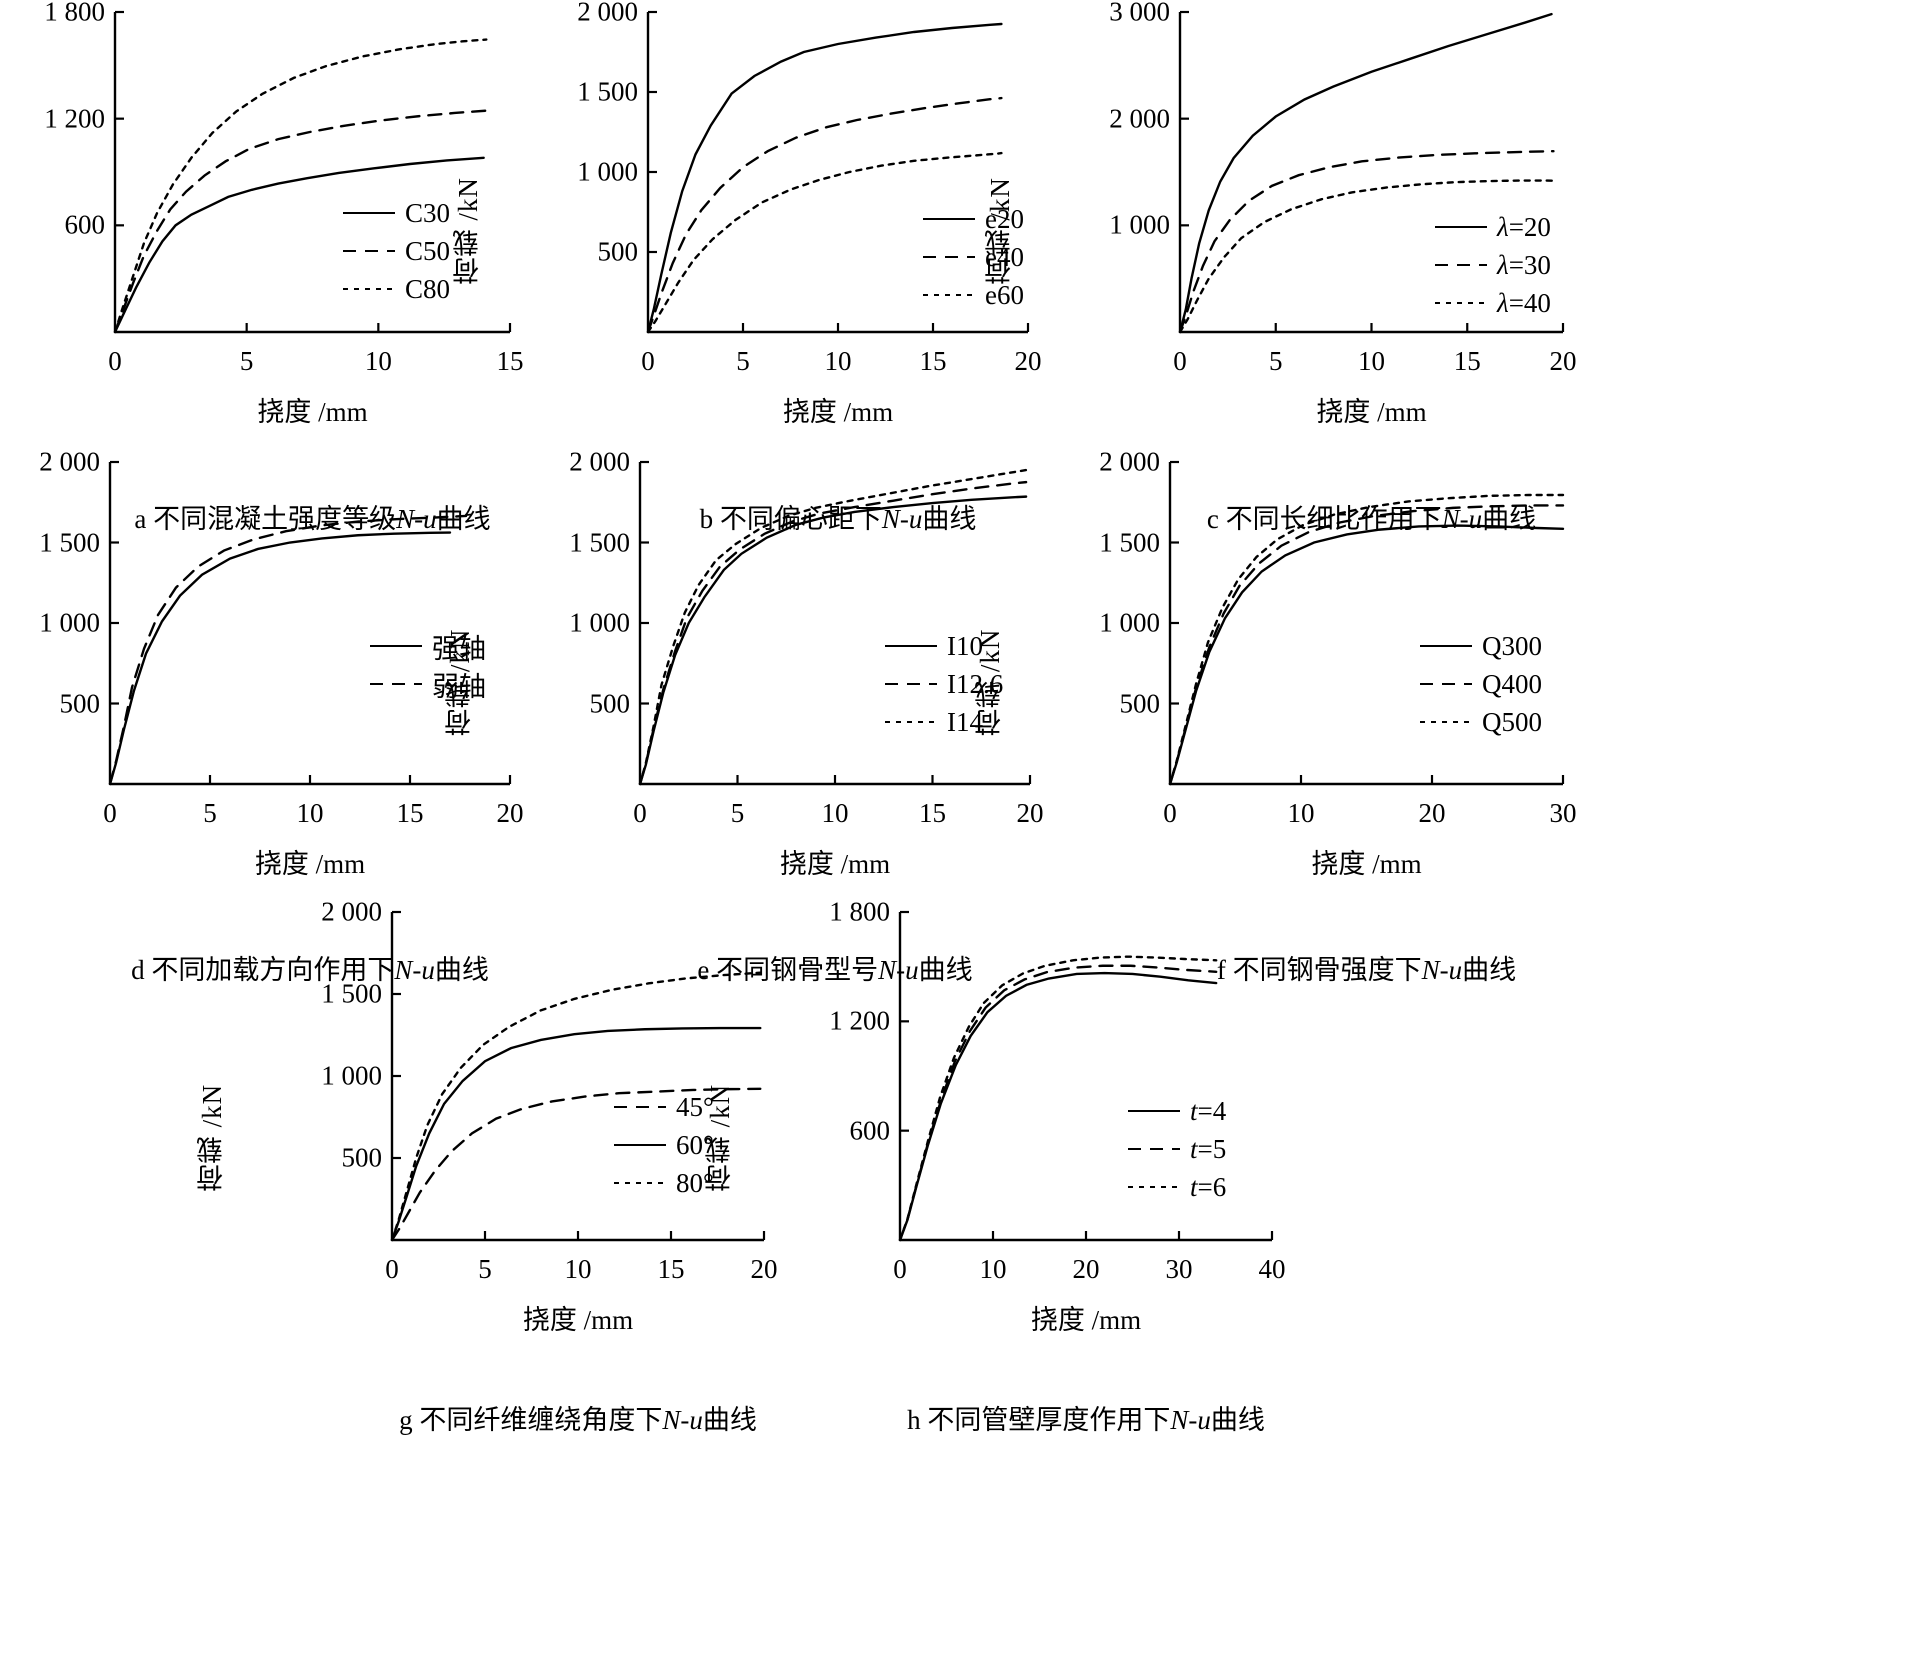  I want to click on legend-label: t=6, so click(1208, 1186).